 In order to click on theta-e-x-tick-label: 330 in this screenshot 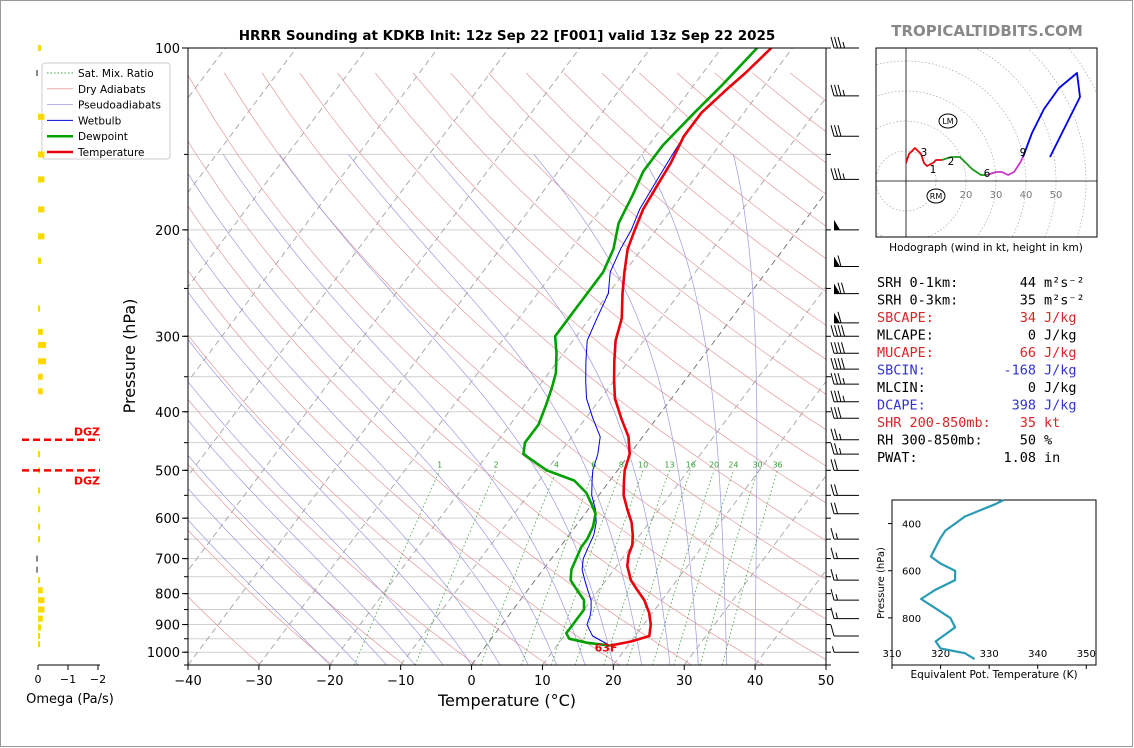, I will do `click(989, 654)`.